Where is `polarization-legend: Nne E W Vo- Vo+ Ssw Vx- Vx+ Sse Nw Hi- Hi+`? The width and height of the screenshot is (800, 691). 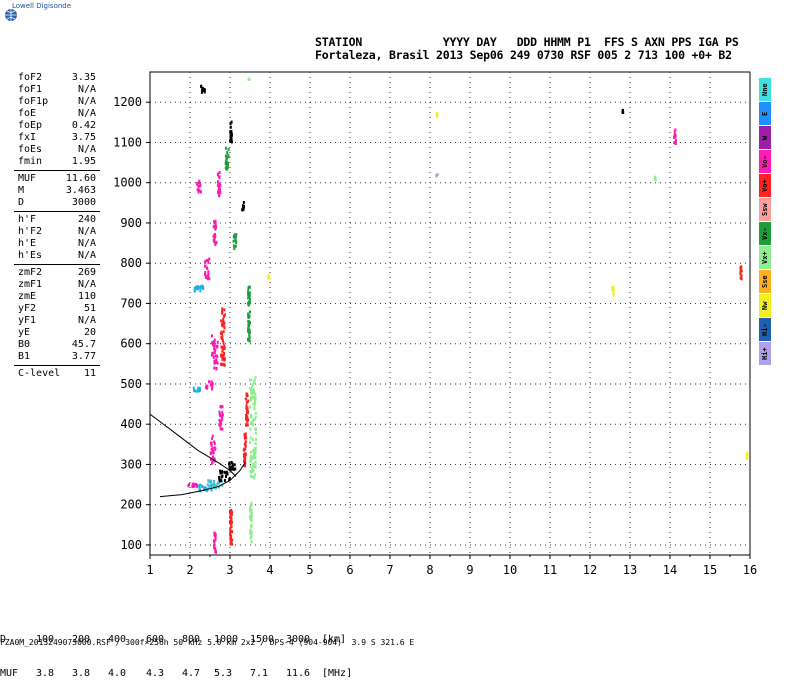 polarization-legend: Nne E W Vo- Vo+ Ssw Vx- Vx+ Sse Nw Hi- Hi+ is located at coordinates (765, 222).